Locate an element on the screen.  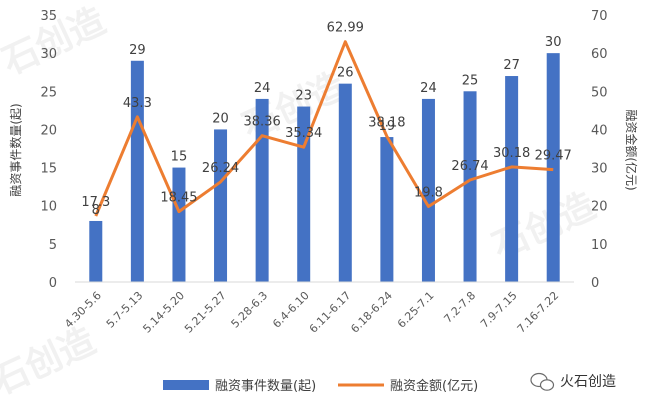
line-value-label: 38.36 is located at coordinates (262, 122).